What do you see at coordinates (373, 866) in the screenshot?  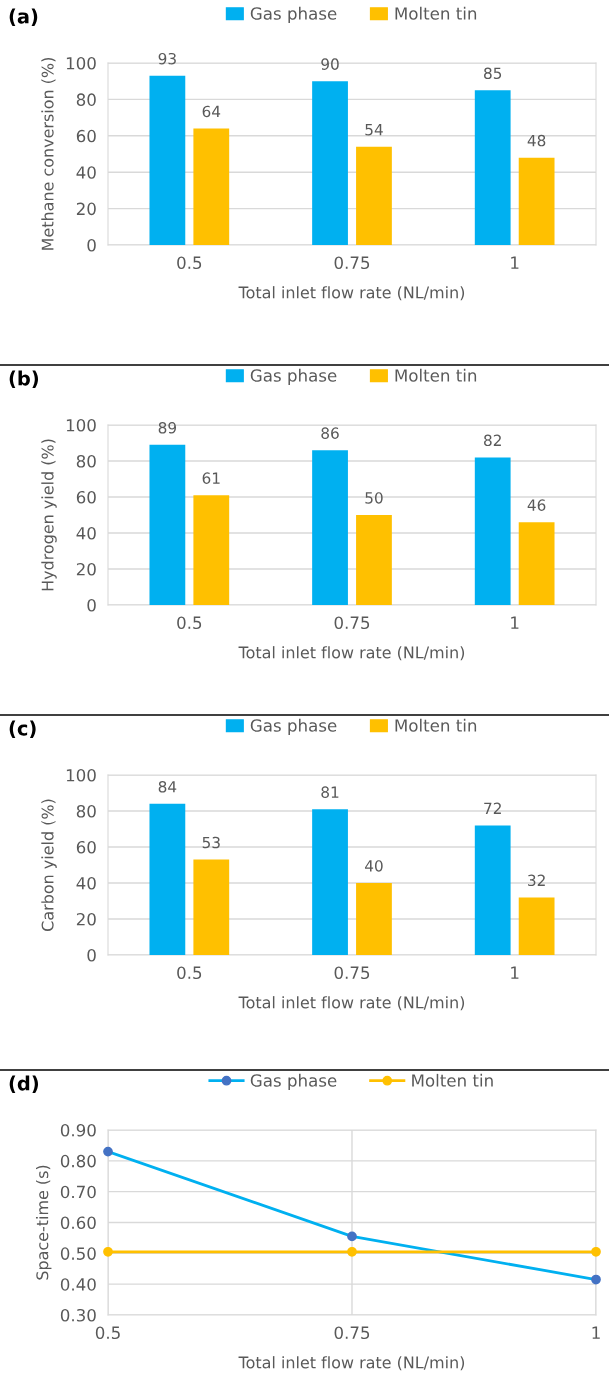 I see `data-label: 40` at bounding box center [373, 866].